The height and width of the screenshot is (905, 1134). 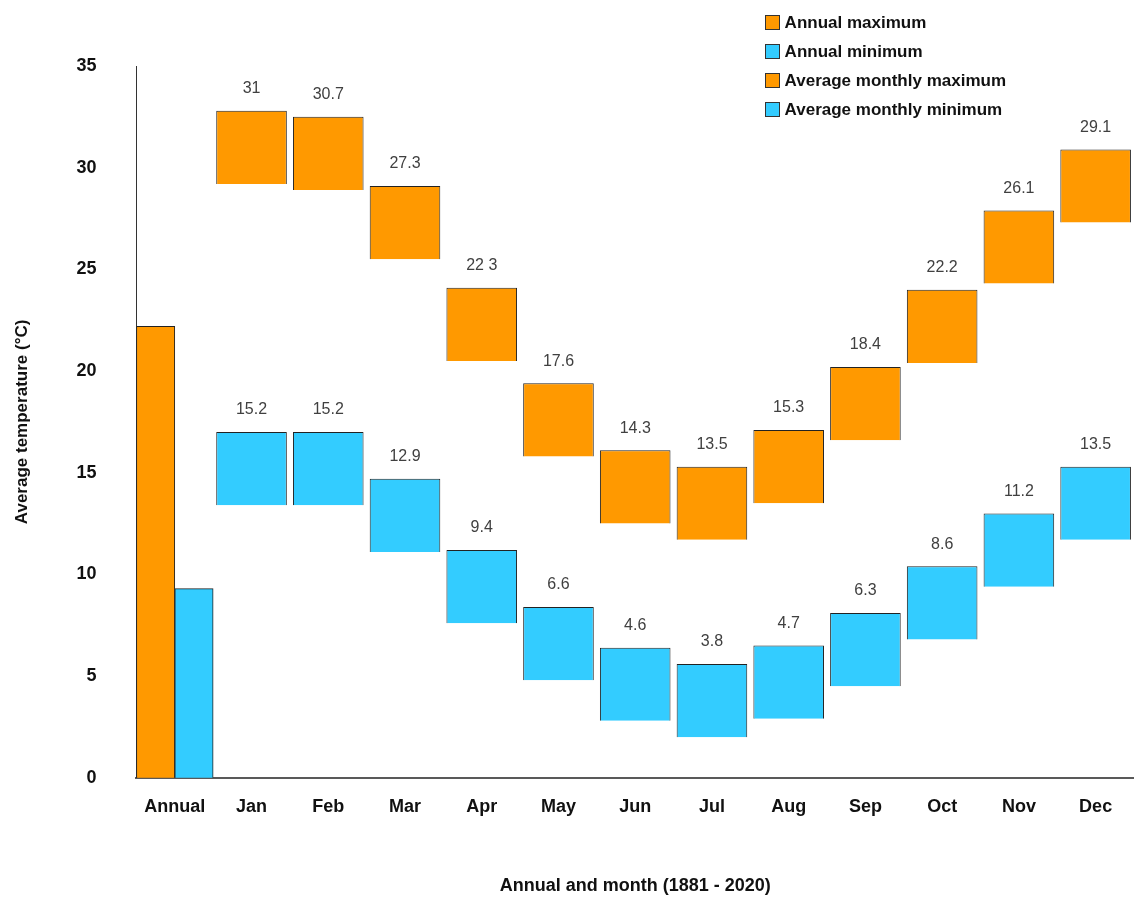 I want to click on legend-label: Annual minimum, so click(x=853, y=51).